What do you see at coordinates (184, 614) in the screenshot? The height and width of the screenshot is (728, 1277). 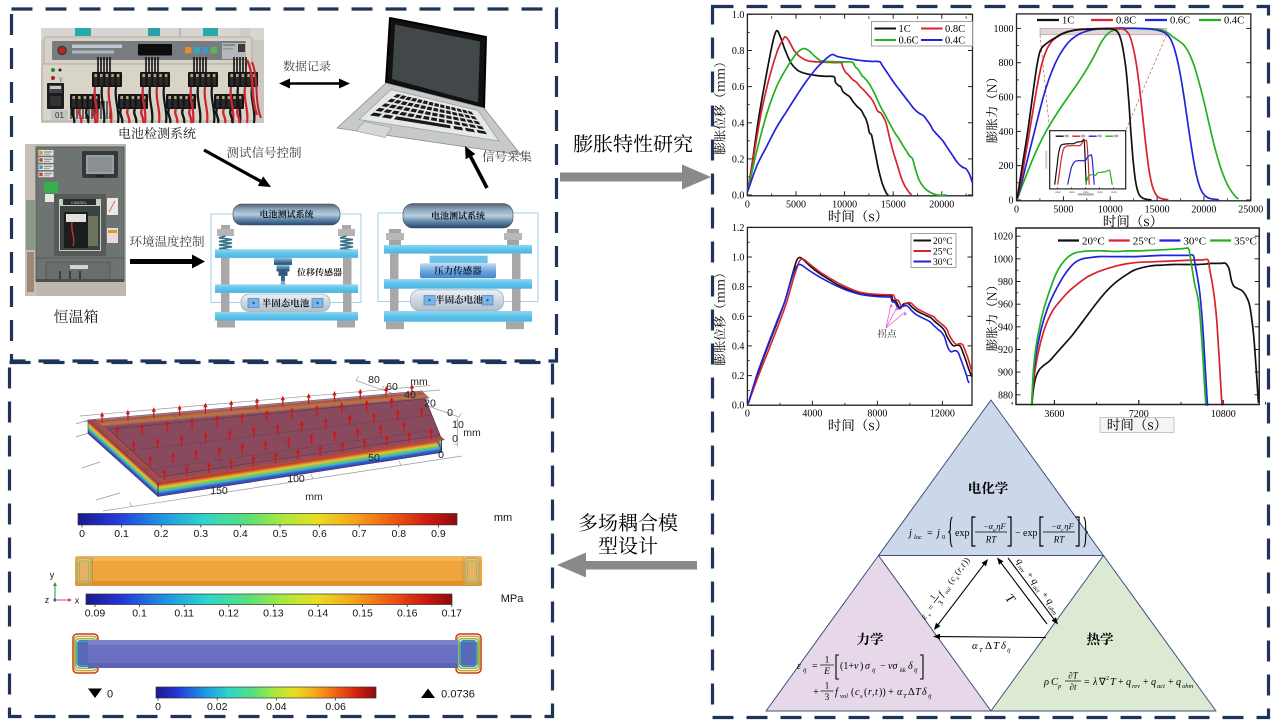 I see `svg-text: 0.11` at bounding box center [184, 614].